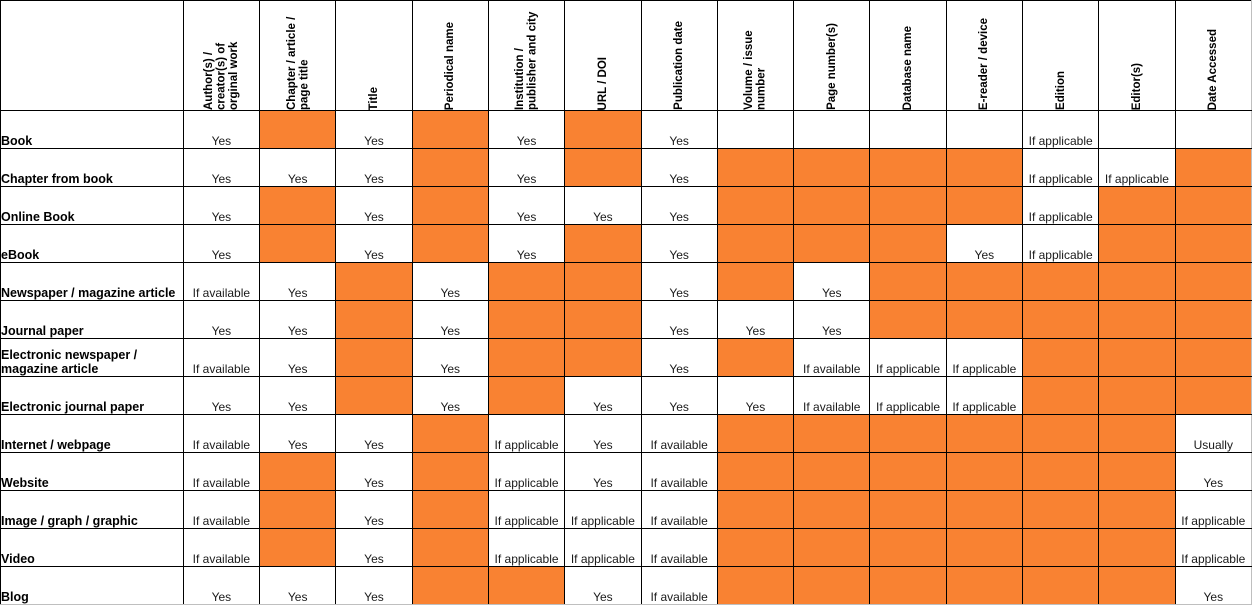 This screenshot has width=1252, height=605. What do you see at coordinates (1137, 55) in the screenshot?
I see `column-header-12: Editor(s)` at bounding box center [1137, 55].